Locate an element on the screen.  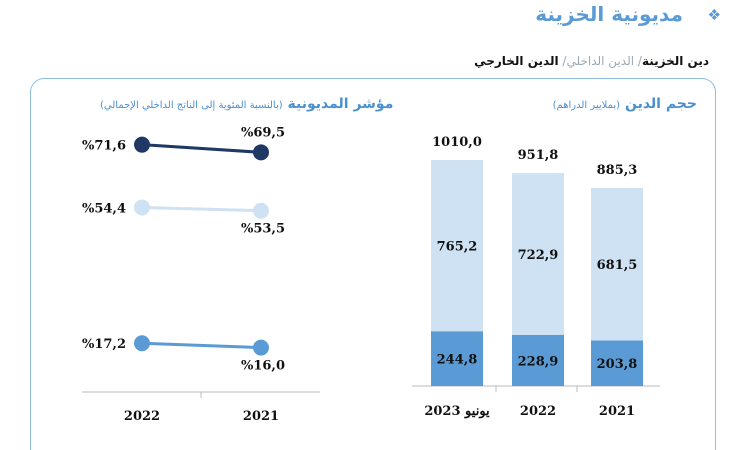
debt-volume-subtitle: (بملايير الدراهم) is located at coordinates (586, 105).